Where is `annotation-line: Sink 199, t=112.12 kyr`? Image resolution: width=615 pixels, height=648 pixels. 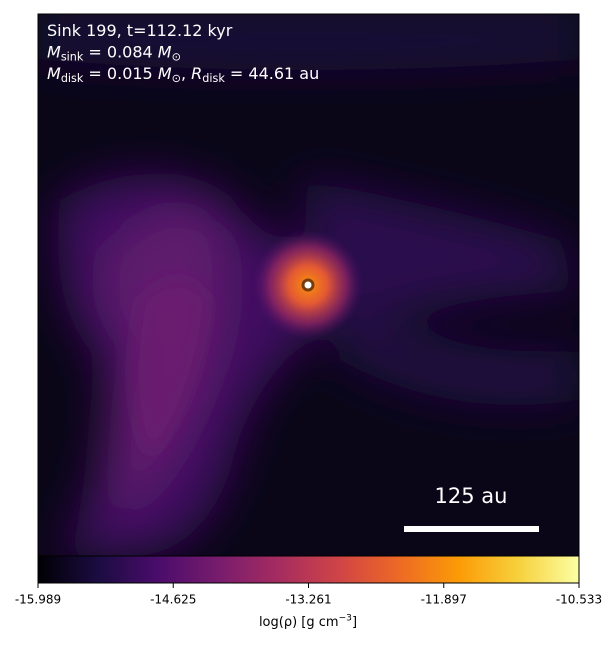
annotation-line: Sink 199, t=112.12 kyr is located at coordinates (140, 30).